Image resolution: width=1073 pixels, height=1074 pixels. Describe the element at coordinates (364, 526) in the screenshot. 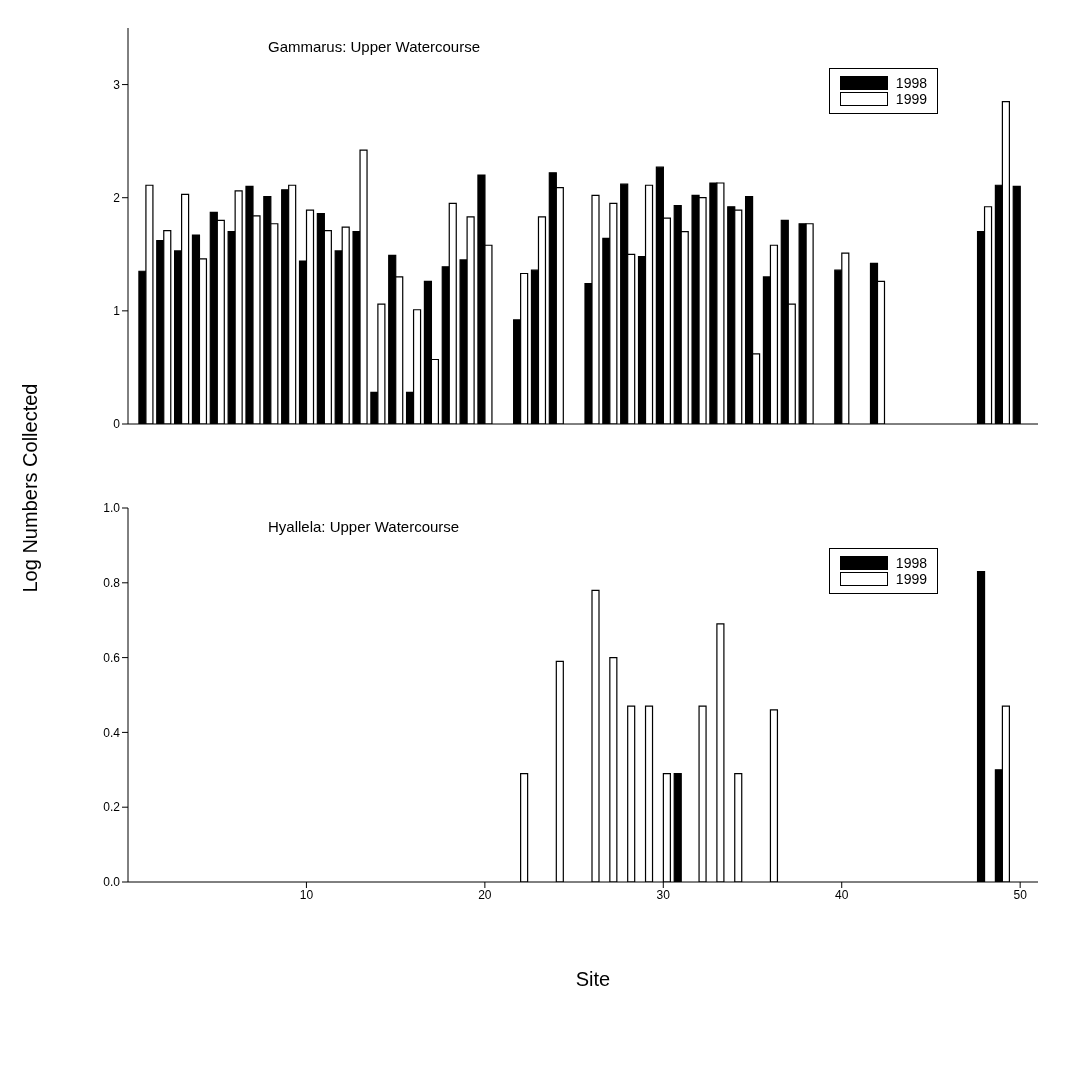

I see `text: Hyallela: Upper Watercourse` at that location.